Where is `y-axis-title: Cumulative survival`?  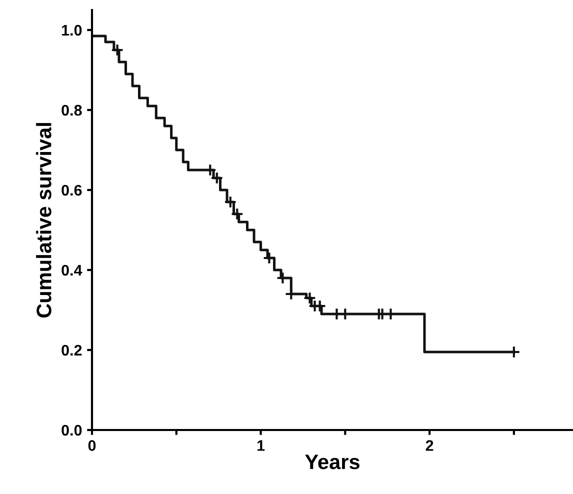
y-axis-title: Cumulative survival is located at coordinates (44, 220).